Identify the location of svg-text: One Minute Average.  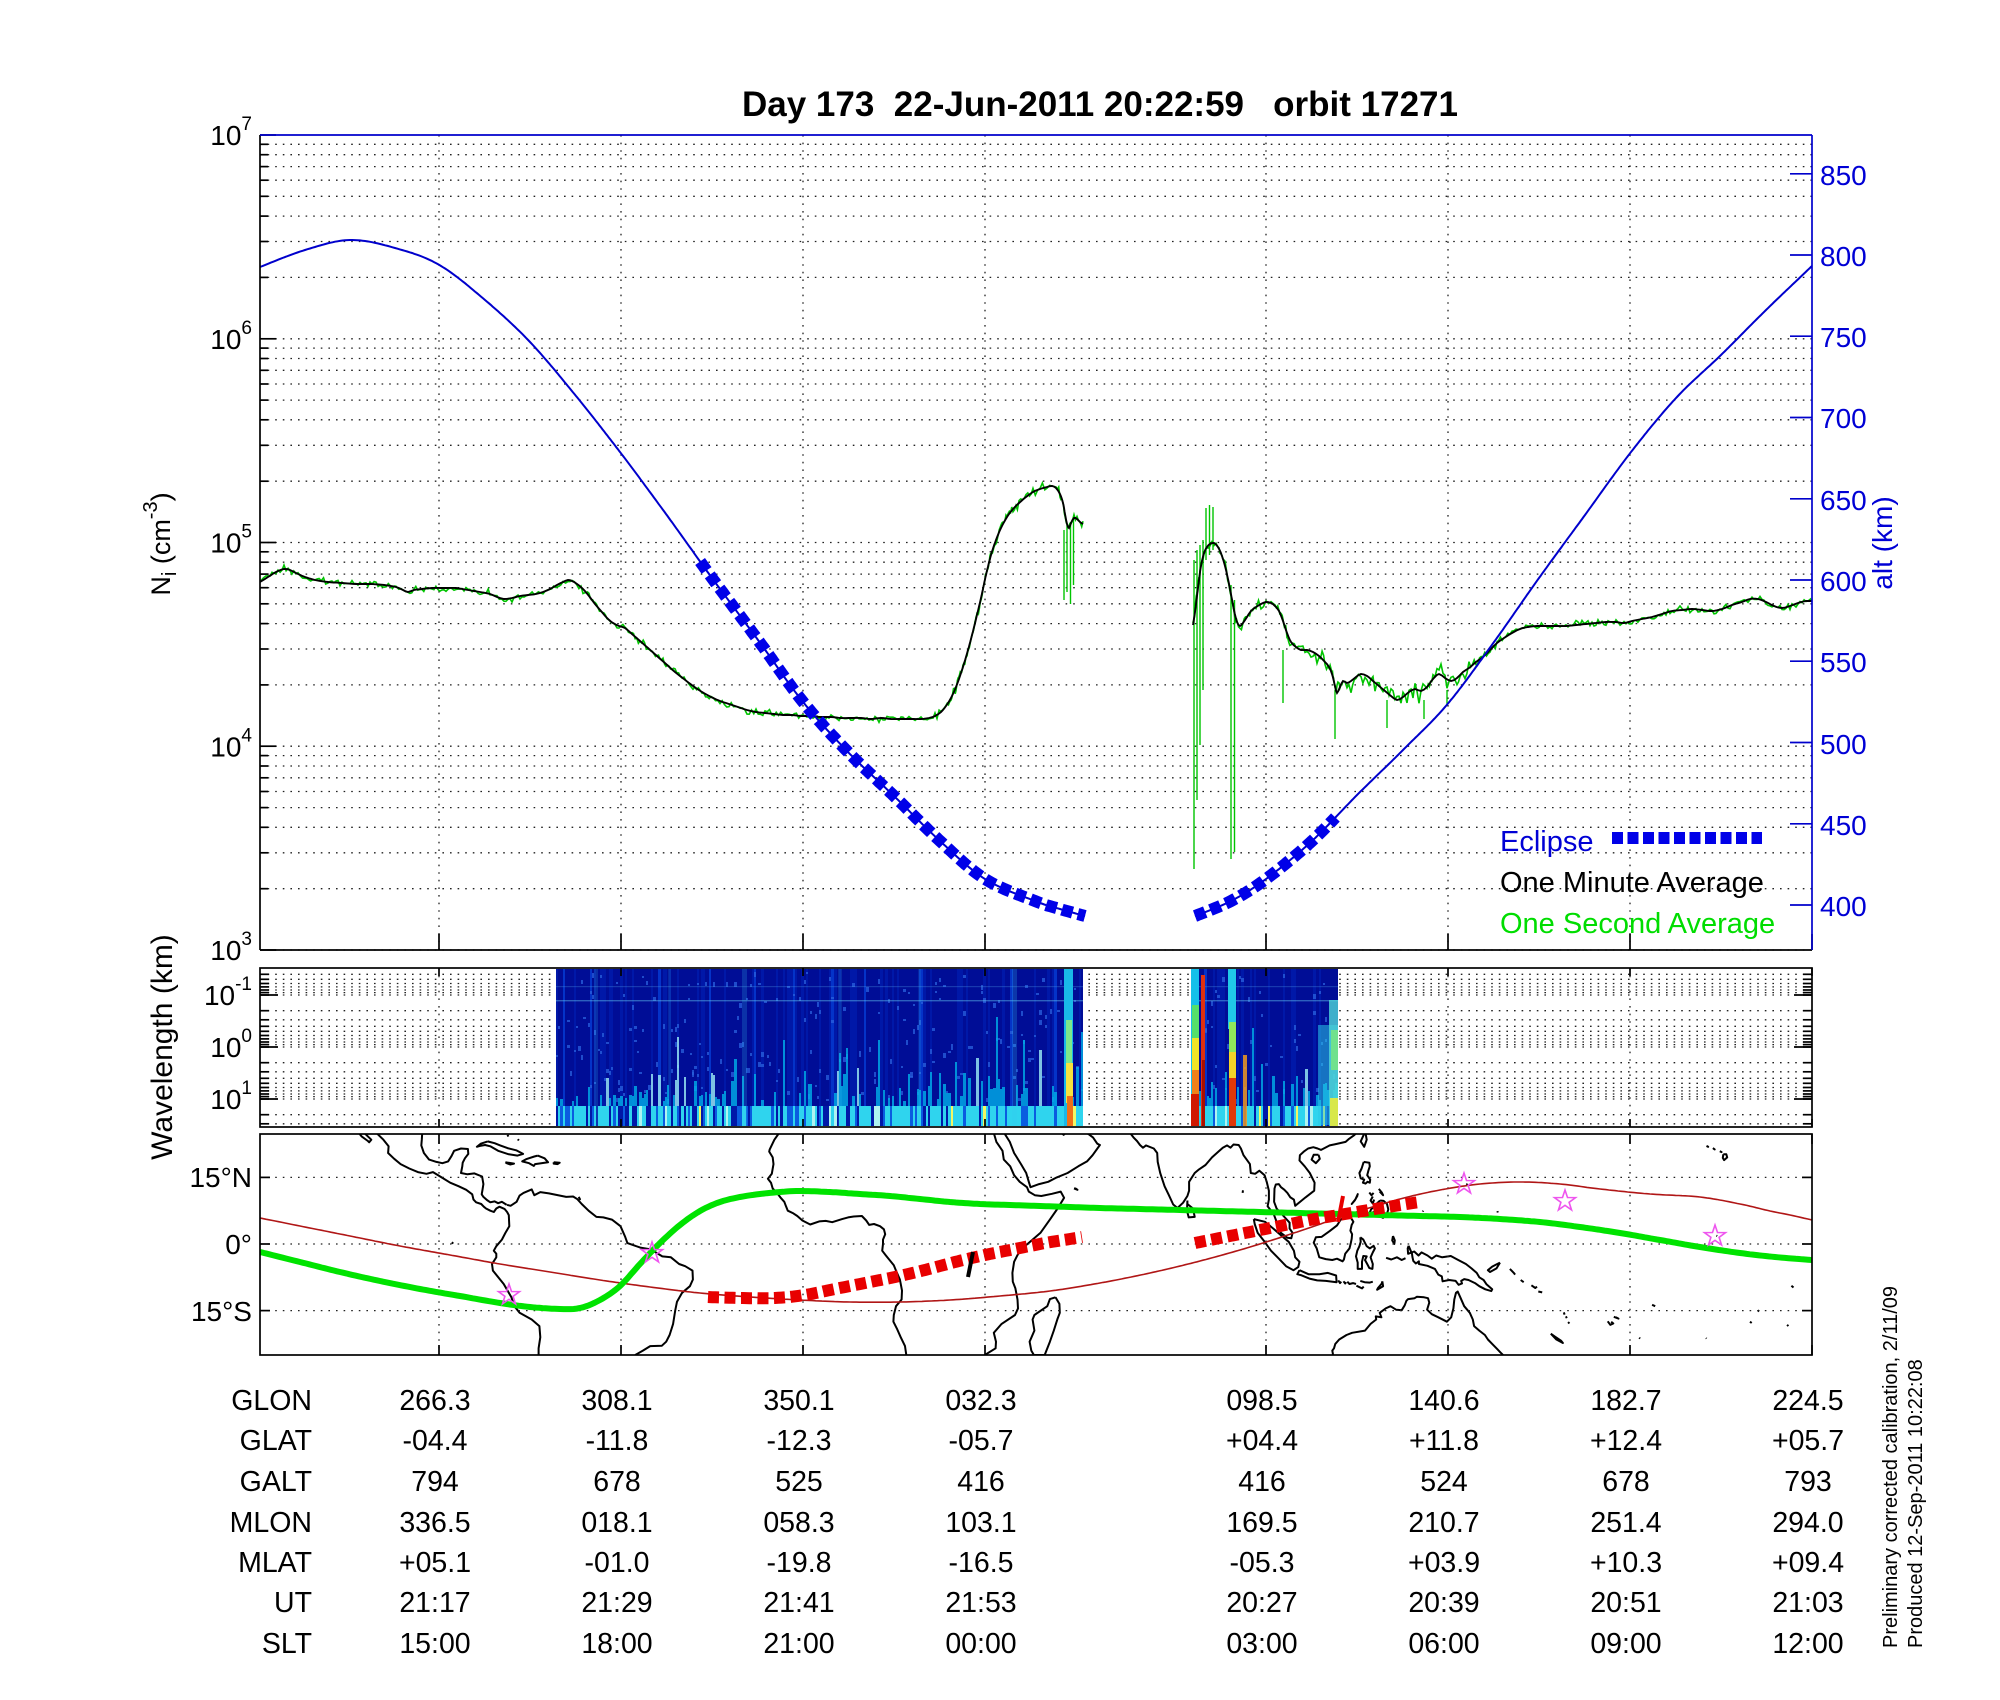
(1632, 883).